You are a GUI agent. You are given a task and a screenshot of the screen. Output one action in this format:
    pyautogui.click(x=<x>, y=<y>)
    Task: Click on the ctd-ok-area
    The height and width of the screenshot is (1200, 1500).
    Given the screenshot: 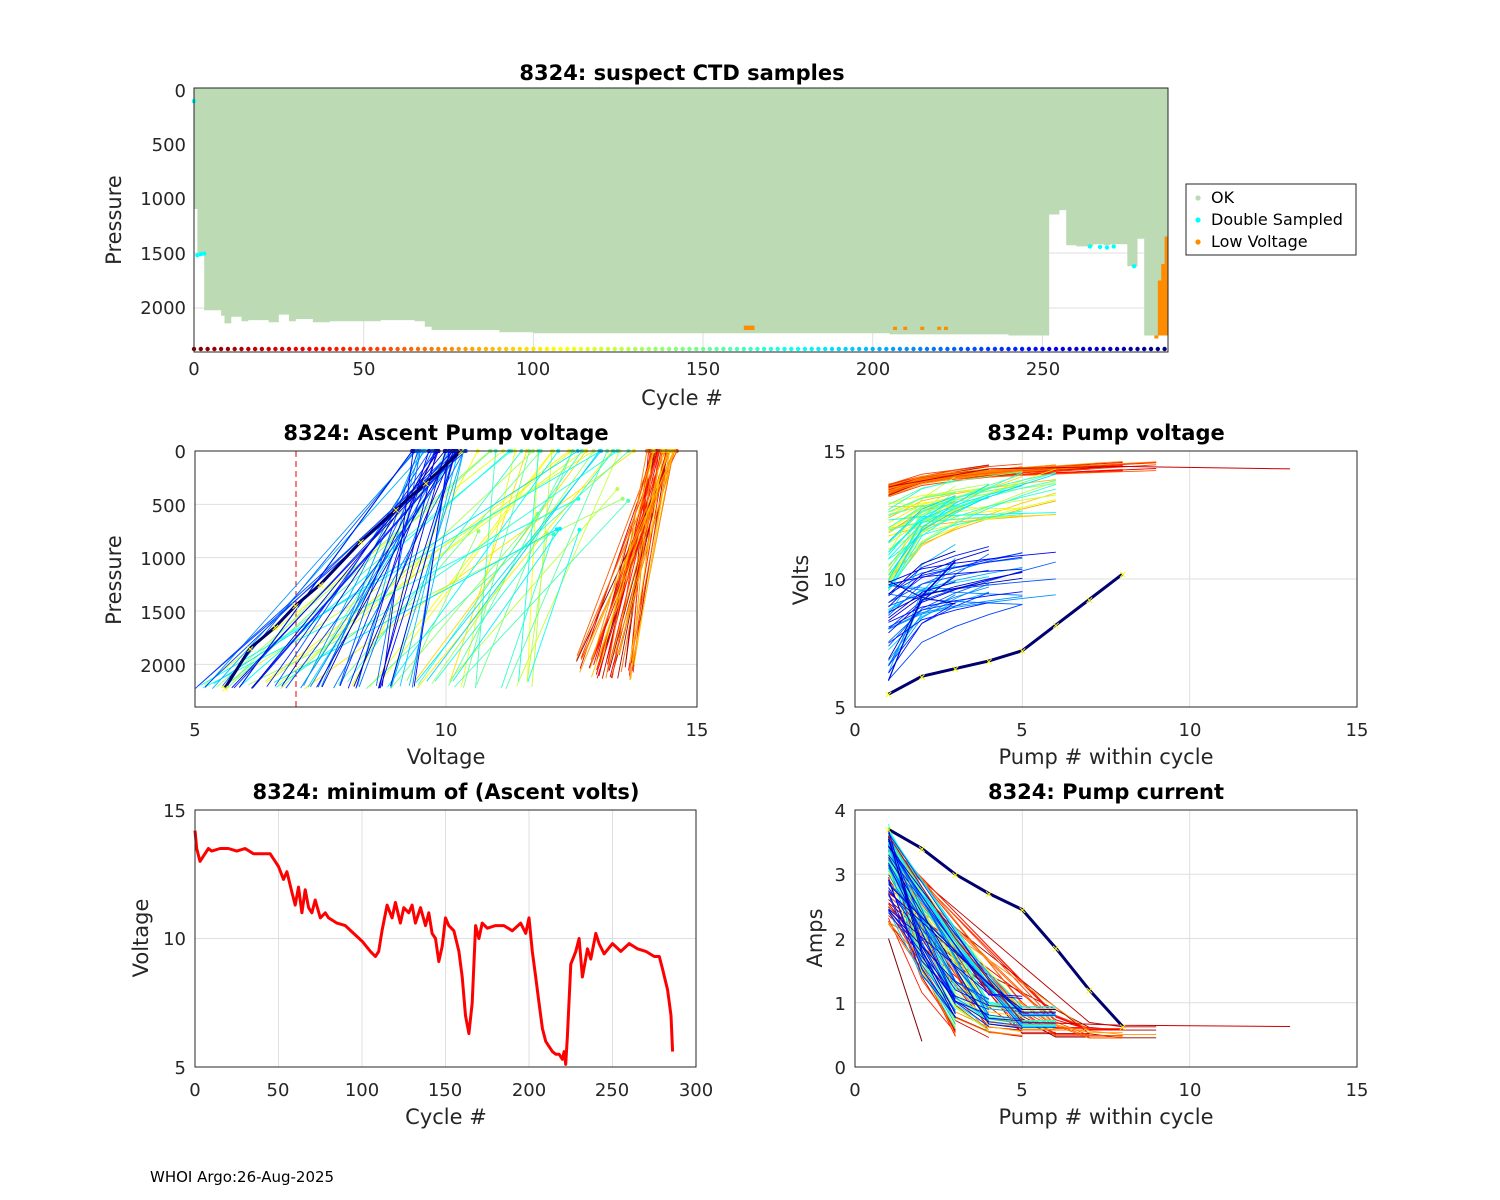 What is the action you would take?
    pyautogui.click(x=681, y=212)
    